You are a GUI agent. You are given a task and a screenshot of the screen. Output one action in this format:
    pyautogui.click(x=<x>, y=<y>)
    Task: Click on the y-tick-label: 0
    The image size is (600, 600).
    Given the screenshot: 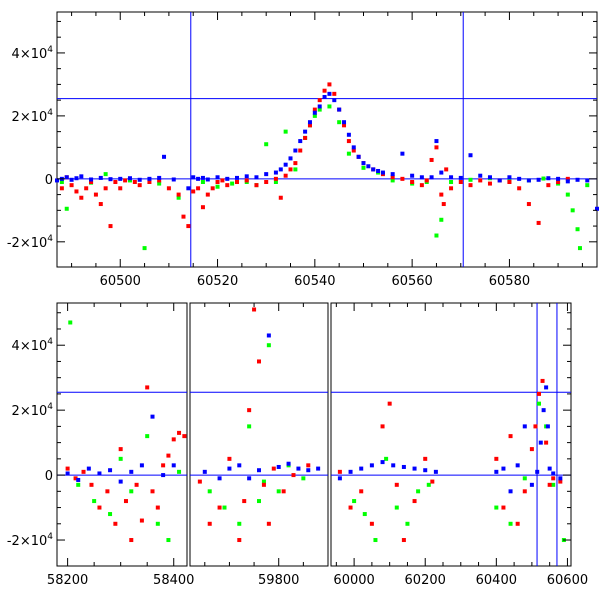 What is the action you would take?
    pyautogui.click(x=49, y=476)
    